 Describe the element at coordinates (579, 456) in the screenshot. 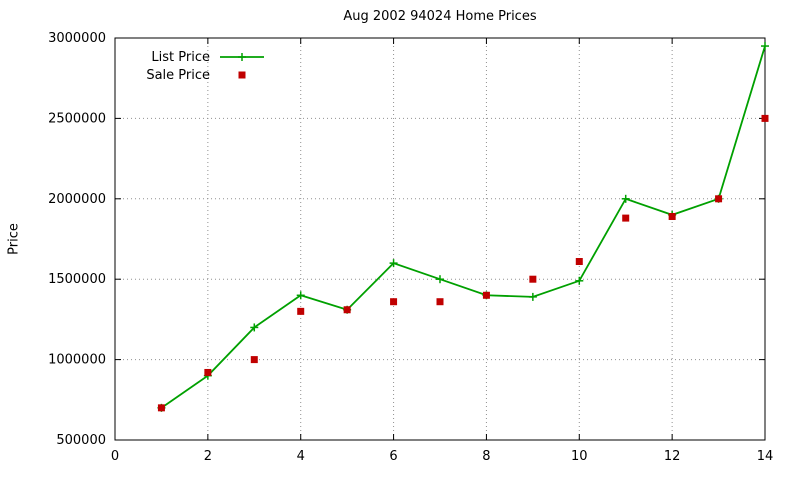

I see `x-tick-label: 10` at that location.